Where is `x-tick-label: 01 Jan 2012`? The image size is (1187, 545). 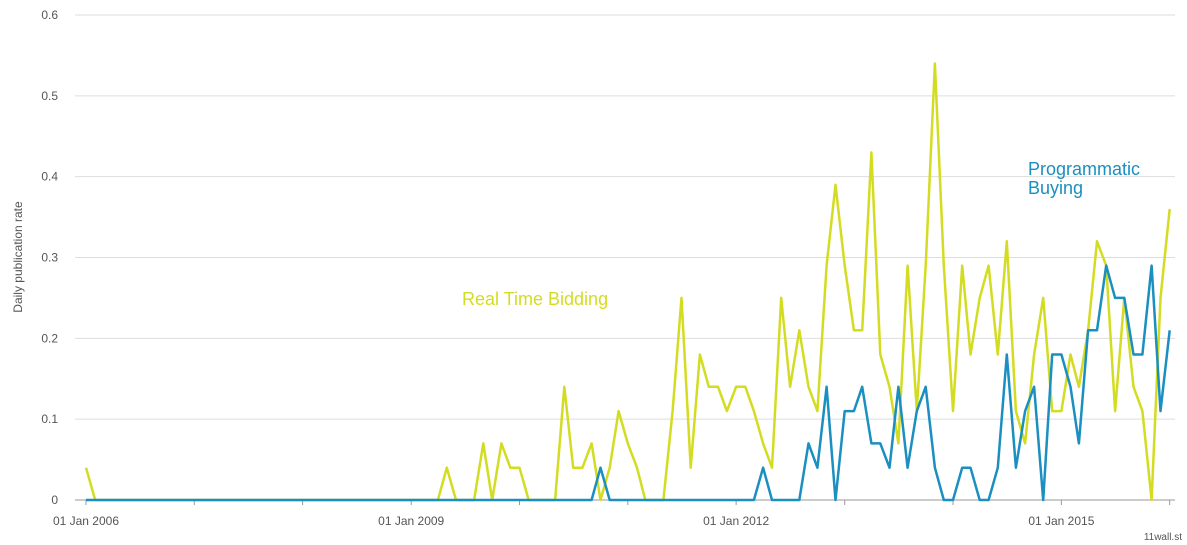
x-tick-label: 01 Jan 2012 is located at coordinates (736, 521).